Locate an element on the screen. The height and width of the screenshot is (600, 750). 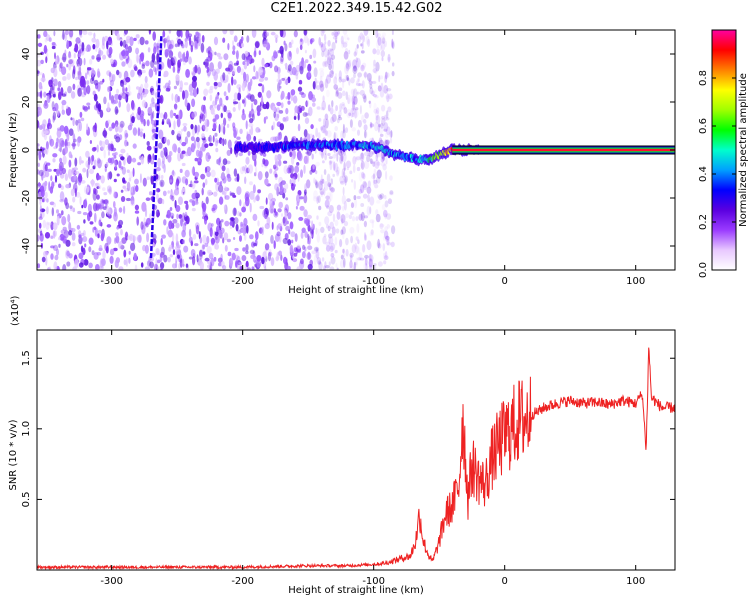
x-tick-label: 0 is located at coordinates (505, 581).